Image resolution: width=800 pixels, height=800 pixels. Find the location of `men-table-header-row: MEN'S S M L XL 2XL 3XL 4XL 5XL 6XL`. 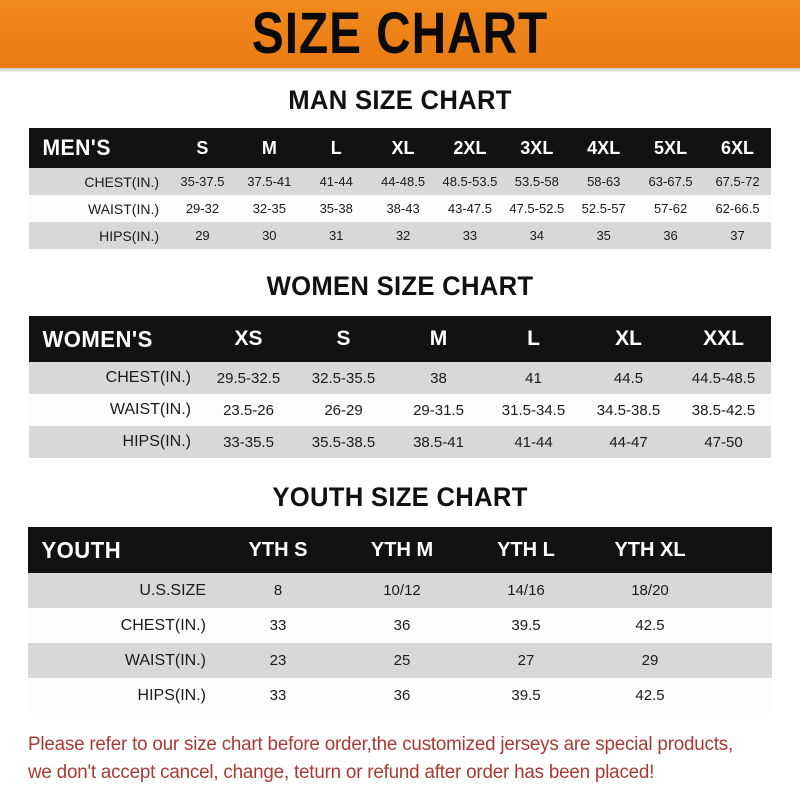

men-table-header-row: MEN'S S M L XL 2XL 3XL 4XL 5XL 6XL is located at coordinates (400, 148).